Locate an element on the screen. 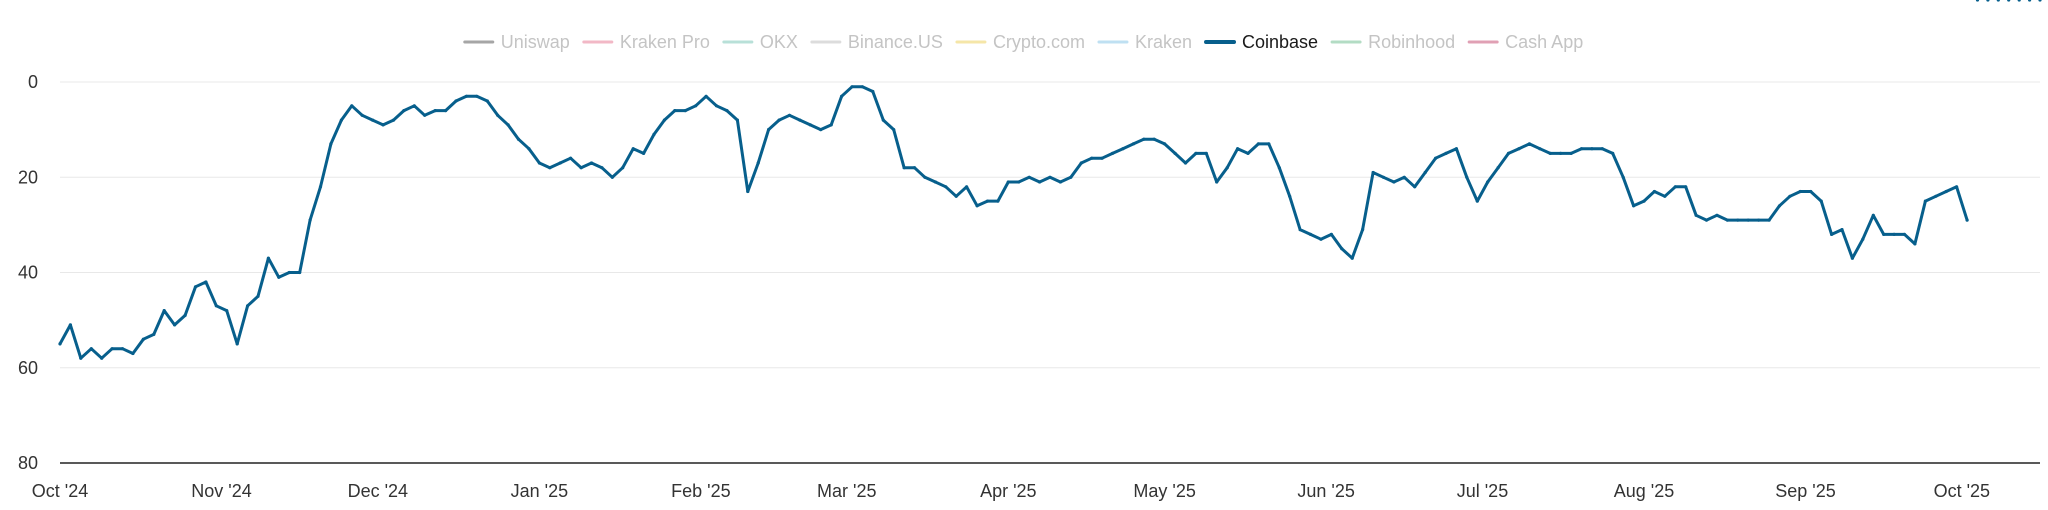 The image size is (2048, 510). y-axis: 0 20 40 60 80 is located at coordinates (28, 272).